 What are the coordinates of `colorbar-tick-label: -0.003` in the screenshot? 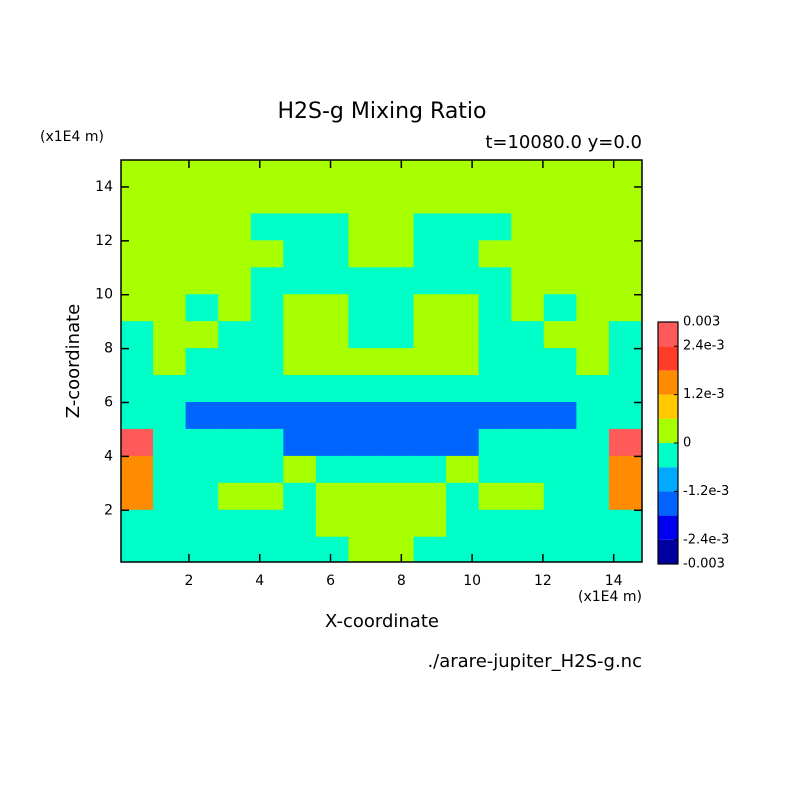 It's located at (704, 564).